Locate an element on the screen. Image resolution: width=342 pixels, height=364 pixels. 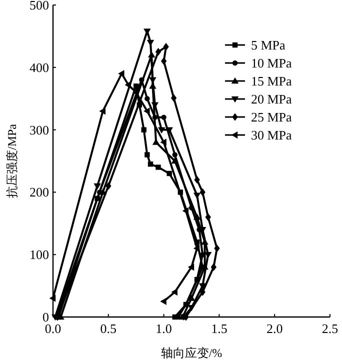
legend-label: 5 MPa is located at coordinates (268, 45).